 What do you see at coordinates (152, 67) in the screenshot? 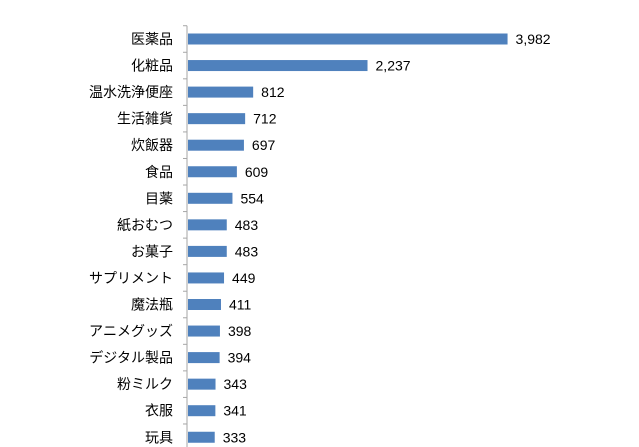
I see `category-label: 化粧品` at bounding box center [152, 67].